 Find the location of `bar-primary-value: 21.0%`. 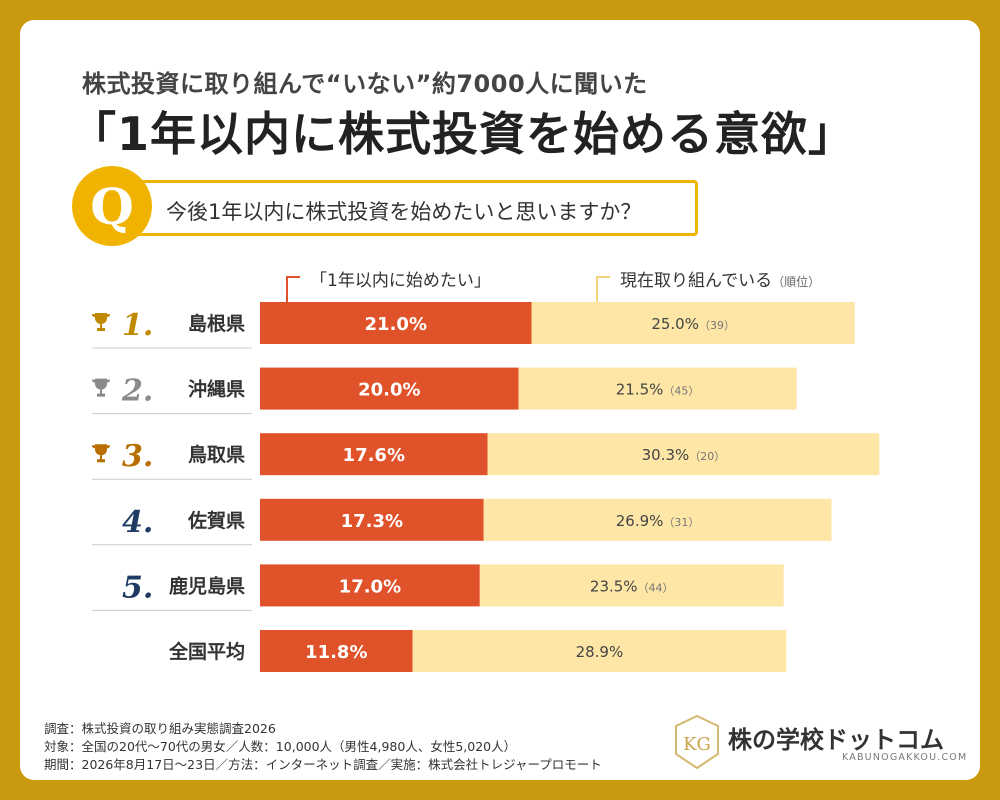

bar-primary-value: 21.0% is located at coordinates (396, 324).